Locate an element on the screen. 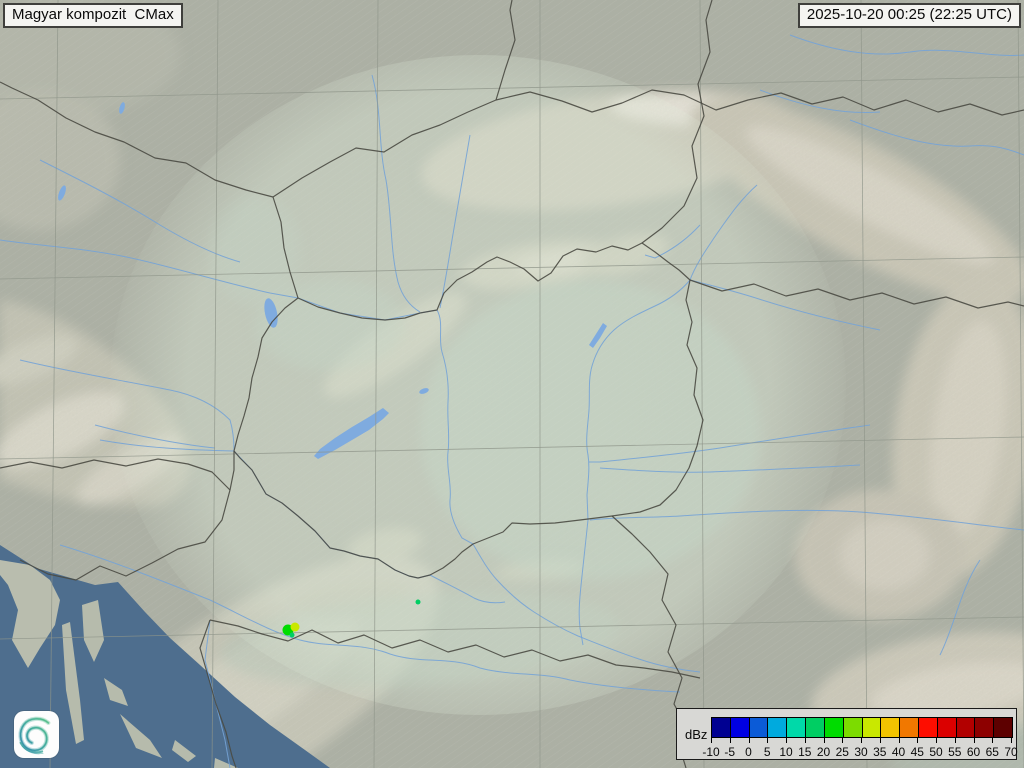  adriatic-sea is located at coordinates (165, 656).